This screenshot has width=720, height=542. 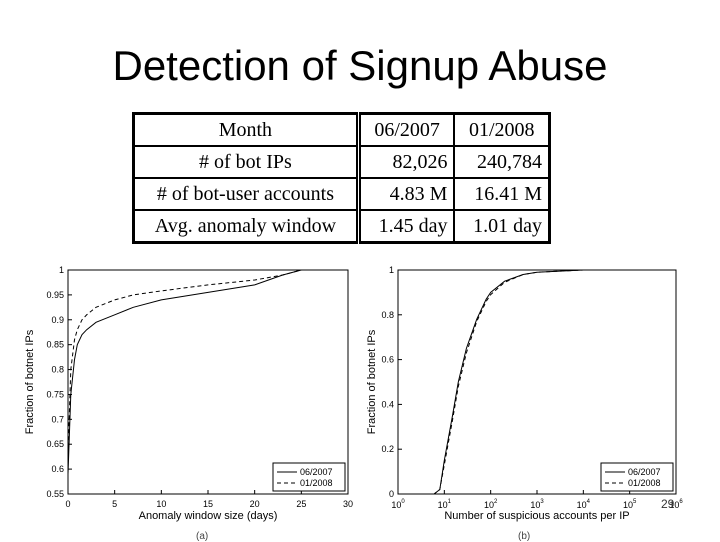 What do you see at coordinates (316, 483) in the screenshot?
I see `left-legend-label: 01/2008` at bounding box center [316, 483].